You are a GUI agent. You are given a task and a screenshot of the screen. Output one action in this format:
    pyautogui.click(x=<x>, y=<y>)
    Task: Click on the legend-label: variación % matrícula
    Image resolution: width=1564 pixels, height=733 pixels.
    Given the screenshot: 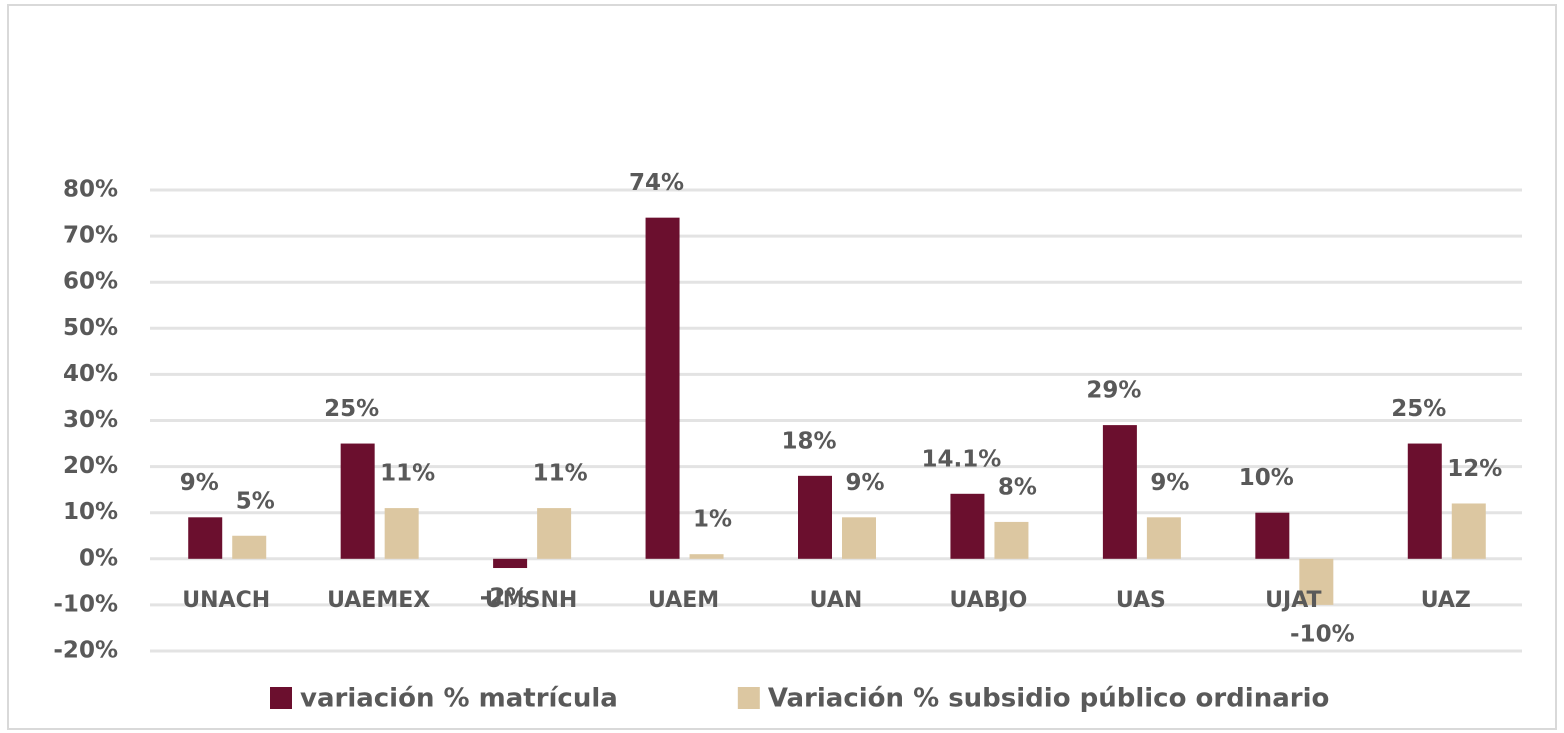 What is the action you would take?
    pyautogui.click(x=459, y=699)
    